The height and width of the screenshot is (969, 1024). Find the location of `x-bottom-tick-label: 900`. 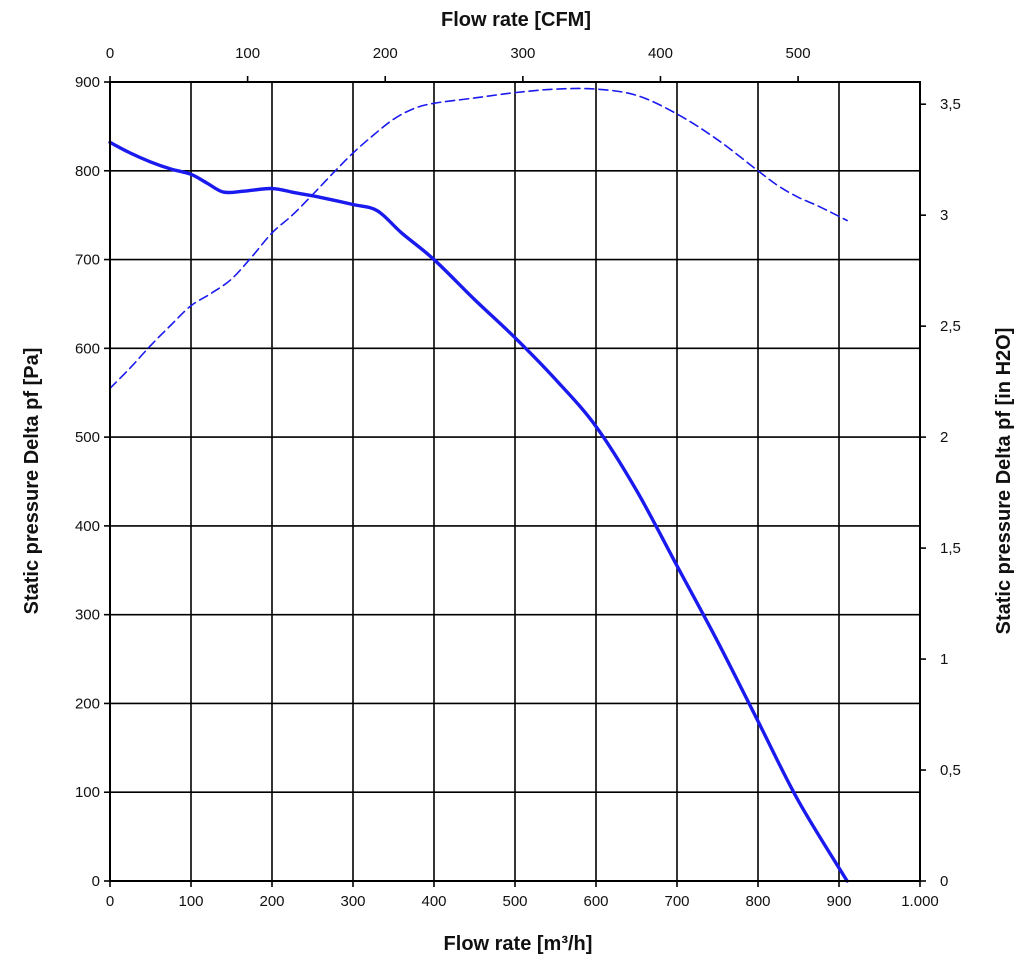

x-bottom-tick-label: 900 is located at coordinates (838, 901).